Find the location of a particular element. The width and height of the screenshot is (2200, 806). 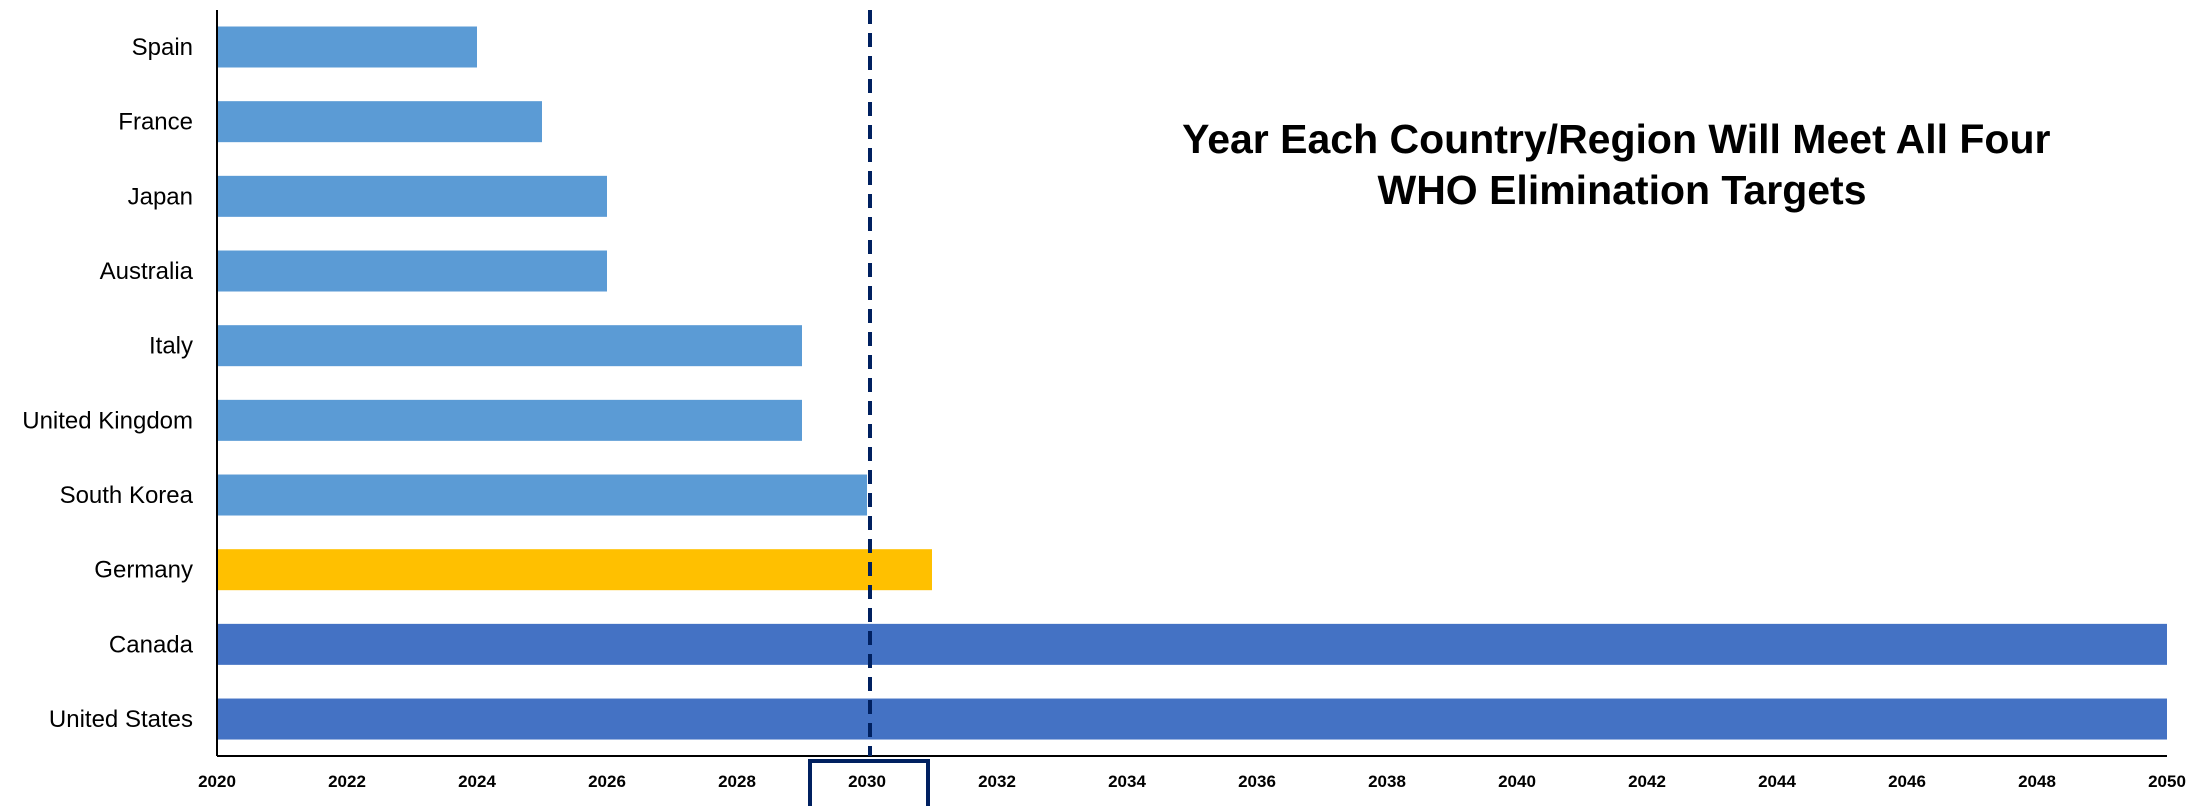

bar-south-korea is located at coordinates (542, 495).